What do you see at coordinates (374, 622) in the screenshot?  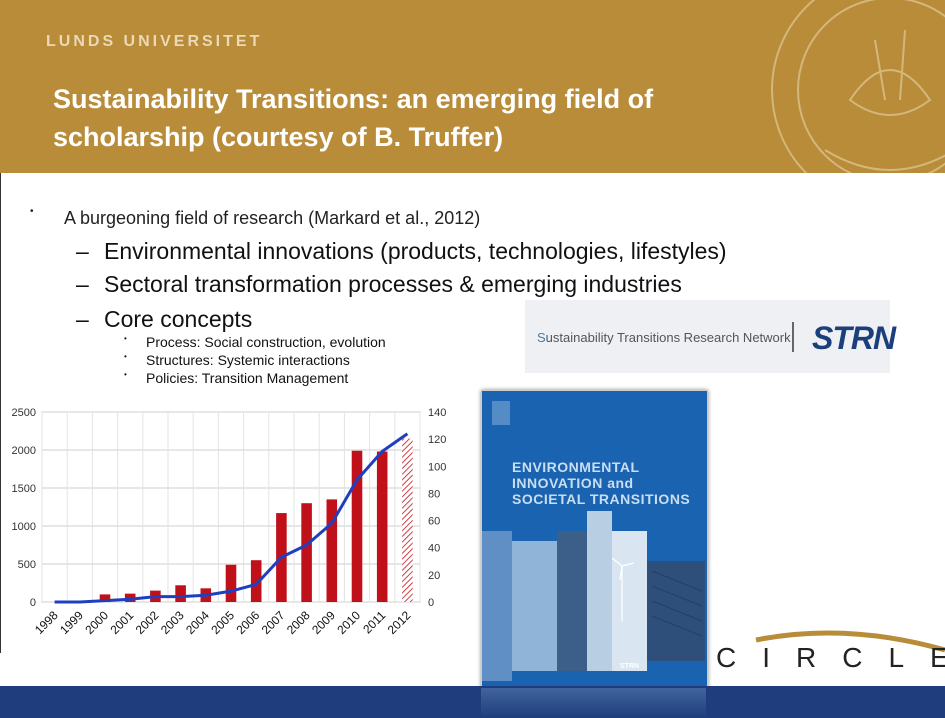 I see `x-tick-label: 2011` at bounding box center [374, 622].